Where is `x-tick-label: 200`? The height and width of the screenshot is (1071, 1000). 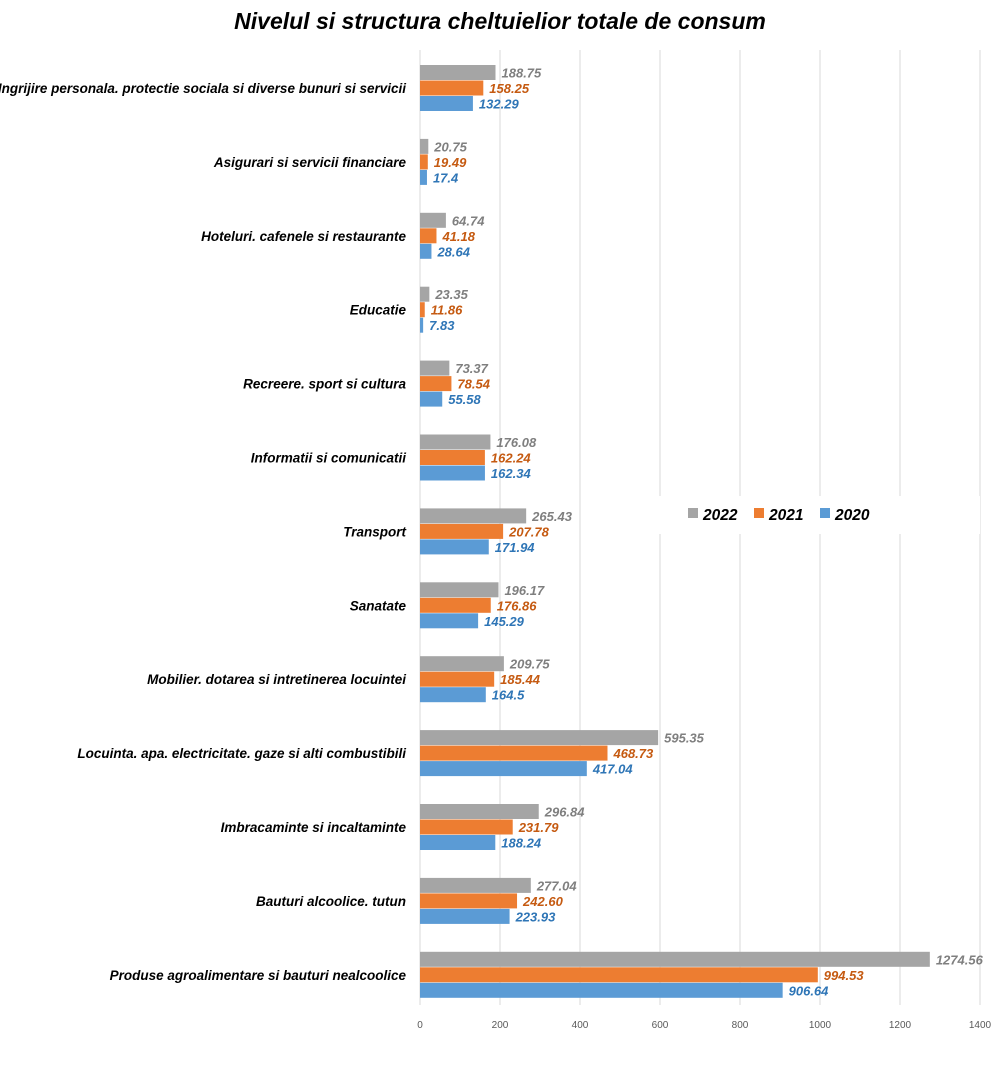
x-tick-label: 200 is located at coordinates (500, 1025).